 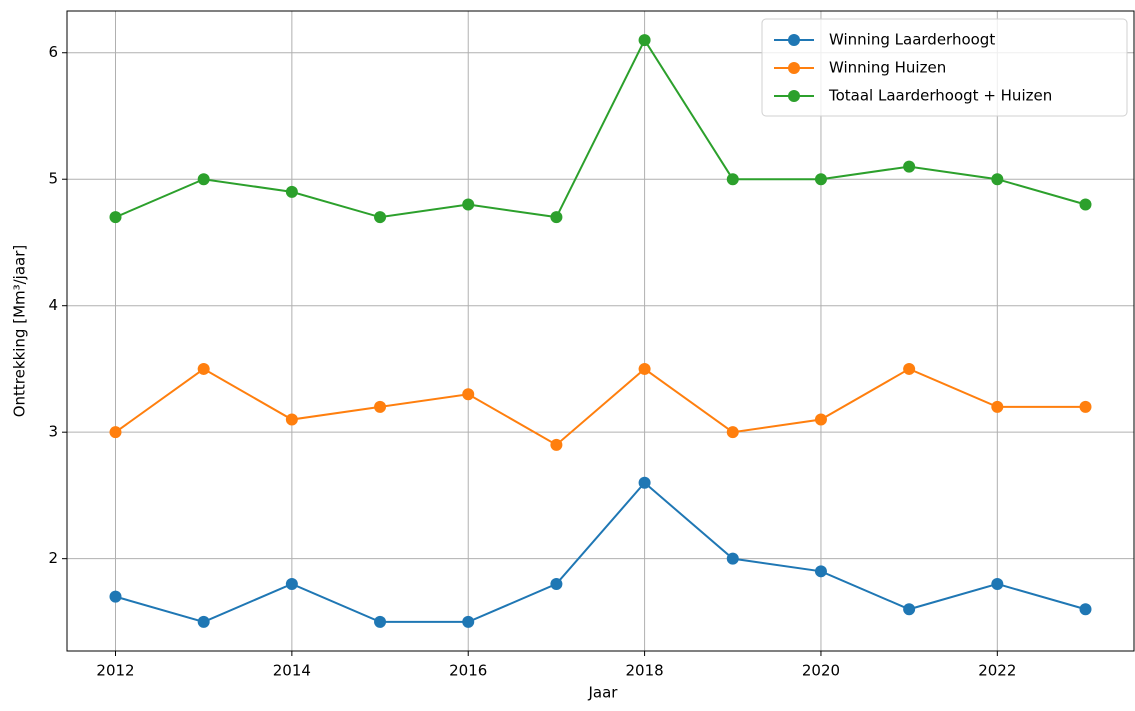 I want to click on y-tick-label: 6, so click(x=53, y=52).